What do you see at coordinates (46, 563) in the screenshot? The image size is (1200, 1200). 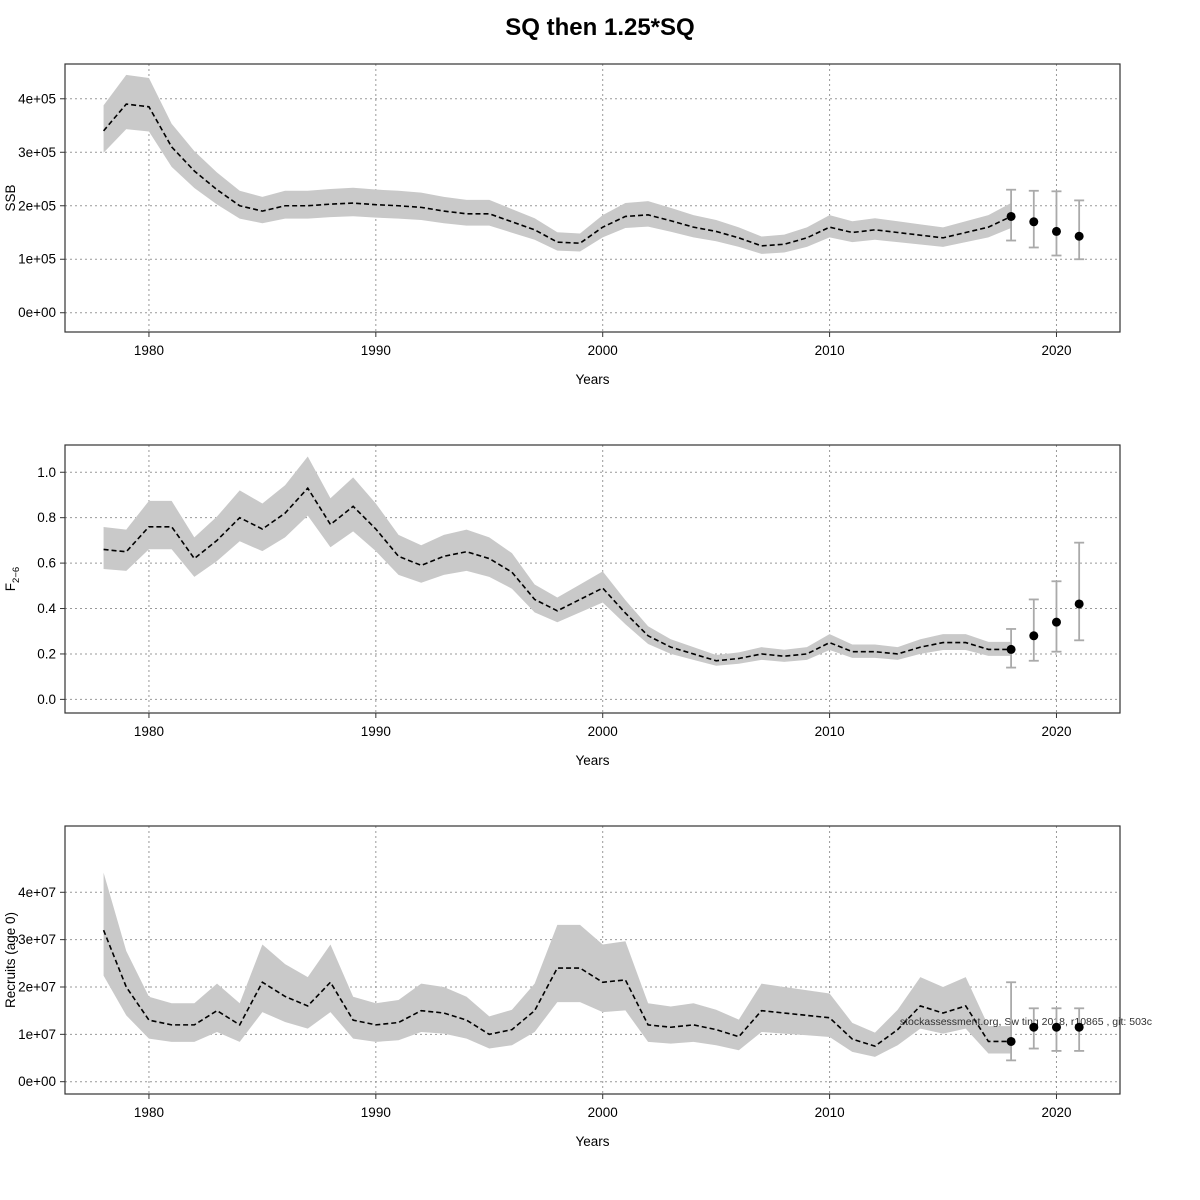 I see `y-tick-label: 0.6` at bounding box center [46, 563].